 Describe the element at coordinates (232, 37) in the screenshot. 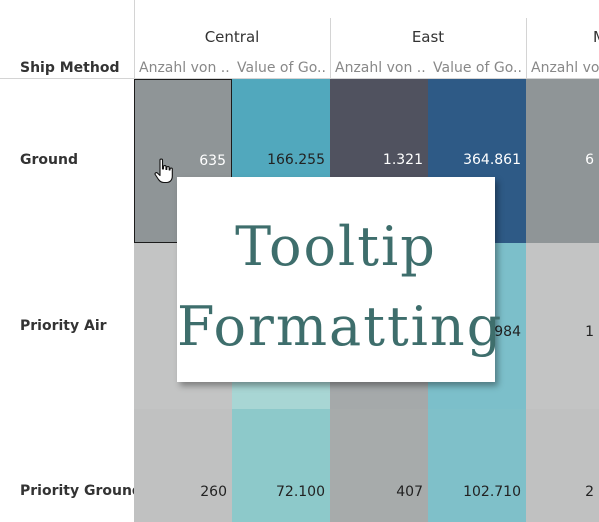

I see `column-header-central: Central` at that location.